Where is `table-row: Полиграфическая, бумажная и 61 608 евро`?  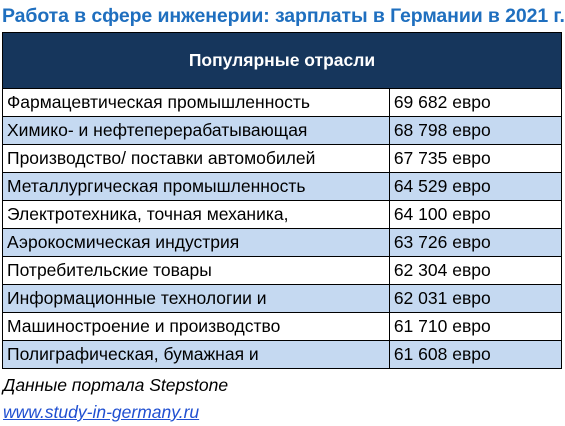
table-row: Полиграфическая, бумажная и 61 608 евро is located at coordinates (282, 354).